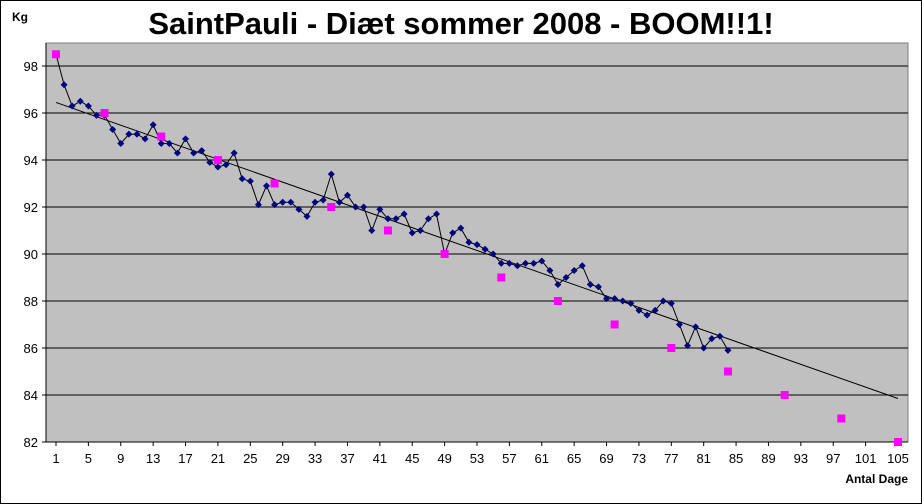 The height and width of the screenshot is (504, 922). What do you see at coordinates (866, 458) in the screenshot?
I see `x-tick-label: 101` at bounding box center [866, 458].